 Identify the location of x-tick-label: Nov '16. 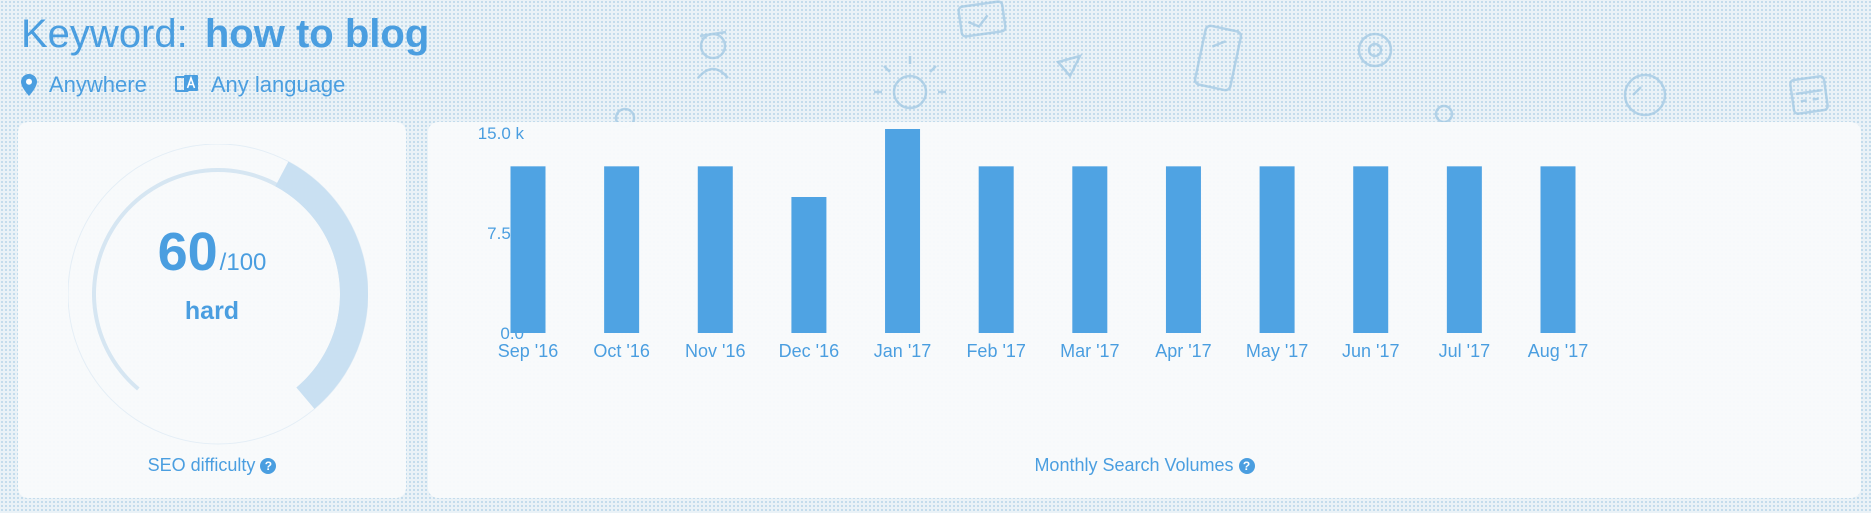
(715, 351).